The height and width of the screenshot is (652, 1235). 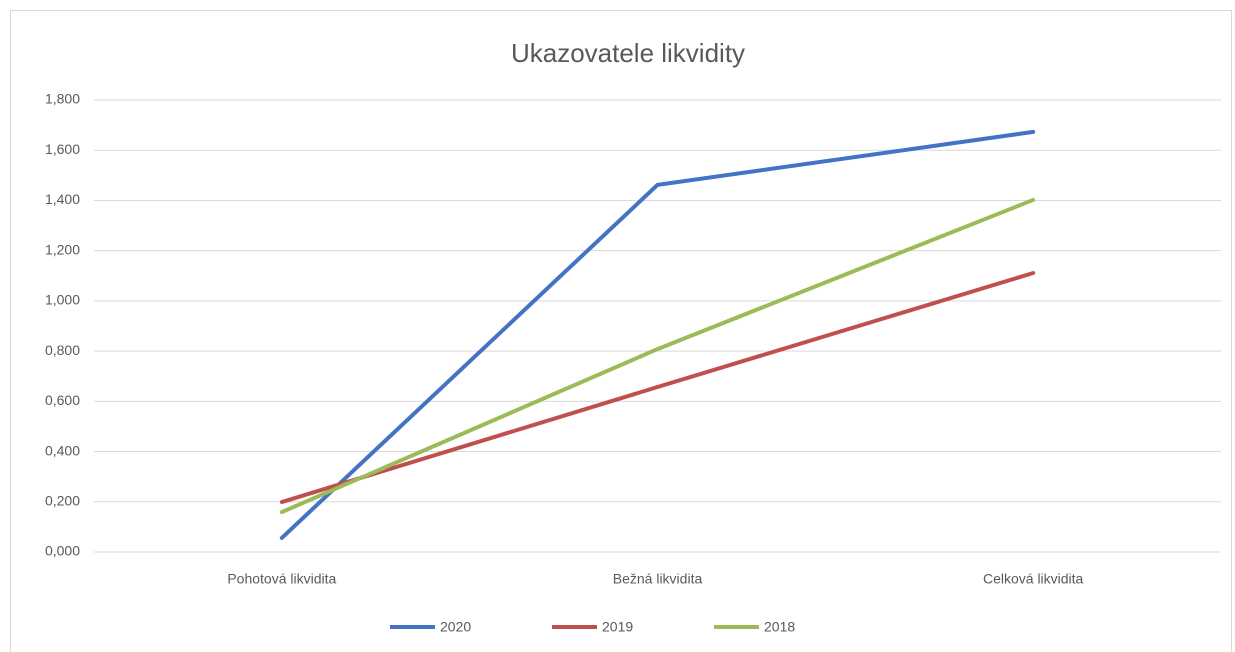 I want to click on x-tick-label: Bežná likvidita, so click(x=658, y=579).